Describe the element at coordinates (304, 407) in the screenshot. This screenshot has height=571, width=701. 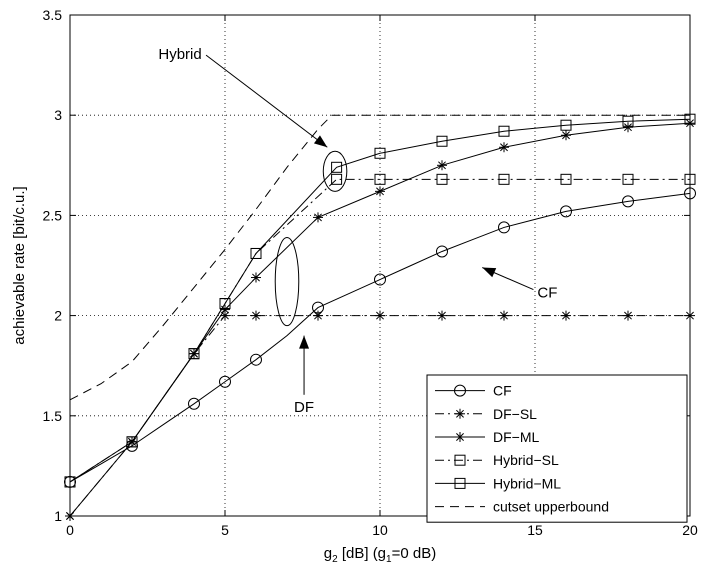
I see `annotation-label: DF` at that location.